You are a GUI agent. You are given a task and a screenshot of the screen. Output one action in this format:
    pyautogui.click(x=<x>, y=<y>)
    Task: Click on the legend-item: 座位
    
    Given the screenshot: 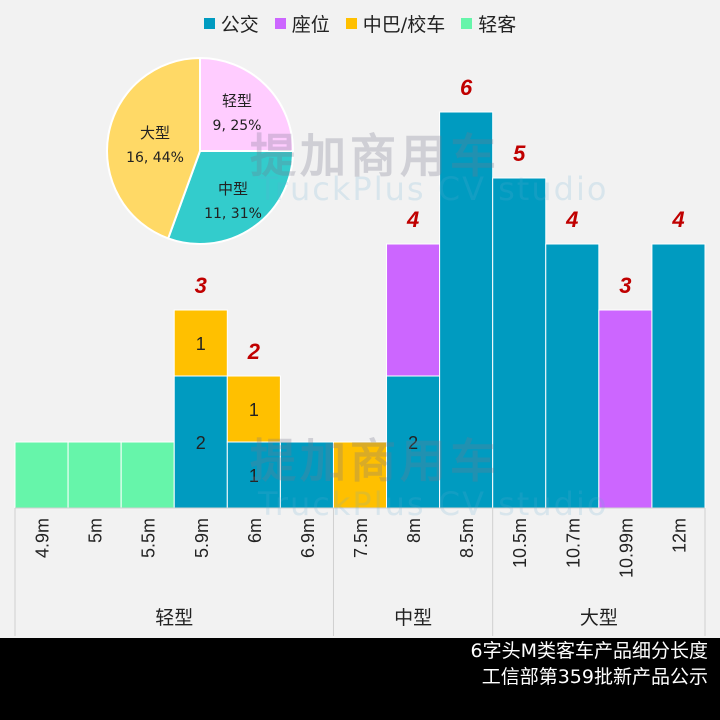 What is the action you would take?
    pyautogui.click(x=302, y=23)
    